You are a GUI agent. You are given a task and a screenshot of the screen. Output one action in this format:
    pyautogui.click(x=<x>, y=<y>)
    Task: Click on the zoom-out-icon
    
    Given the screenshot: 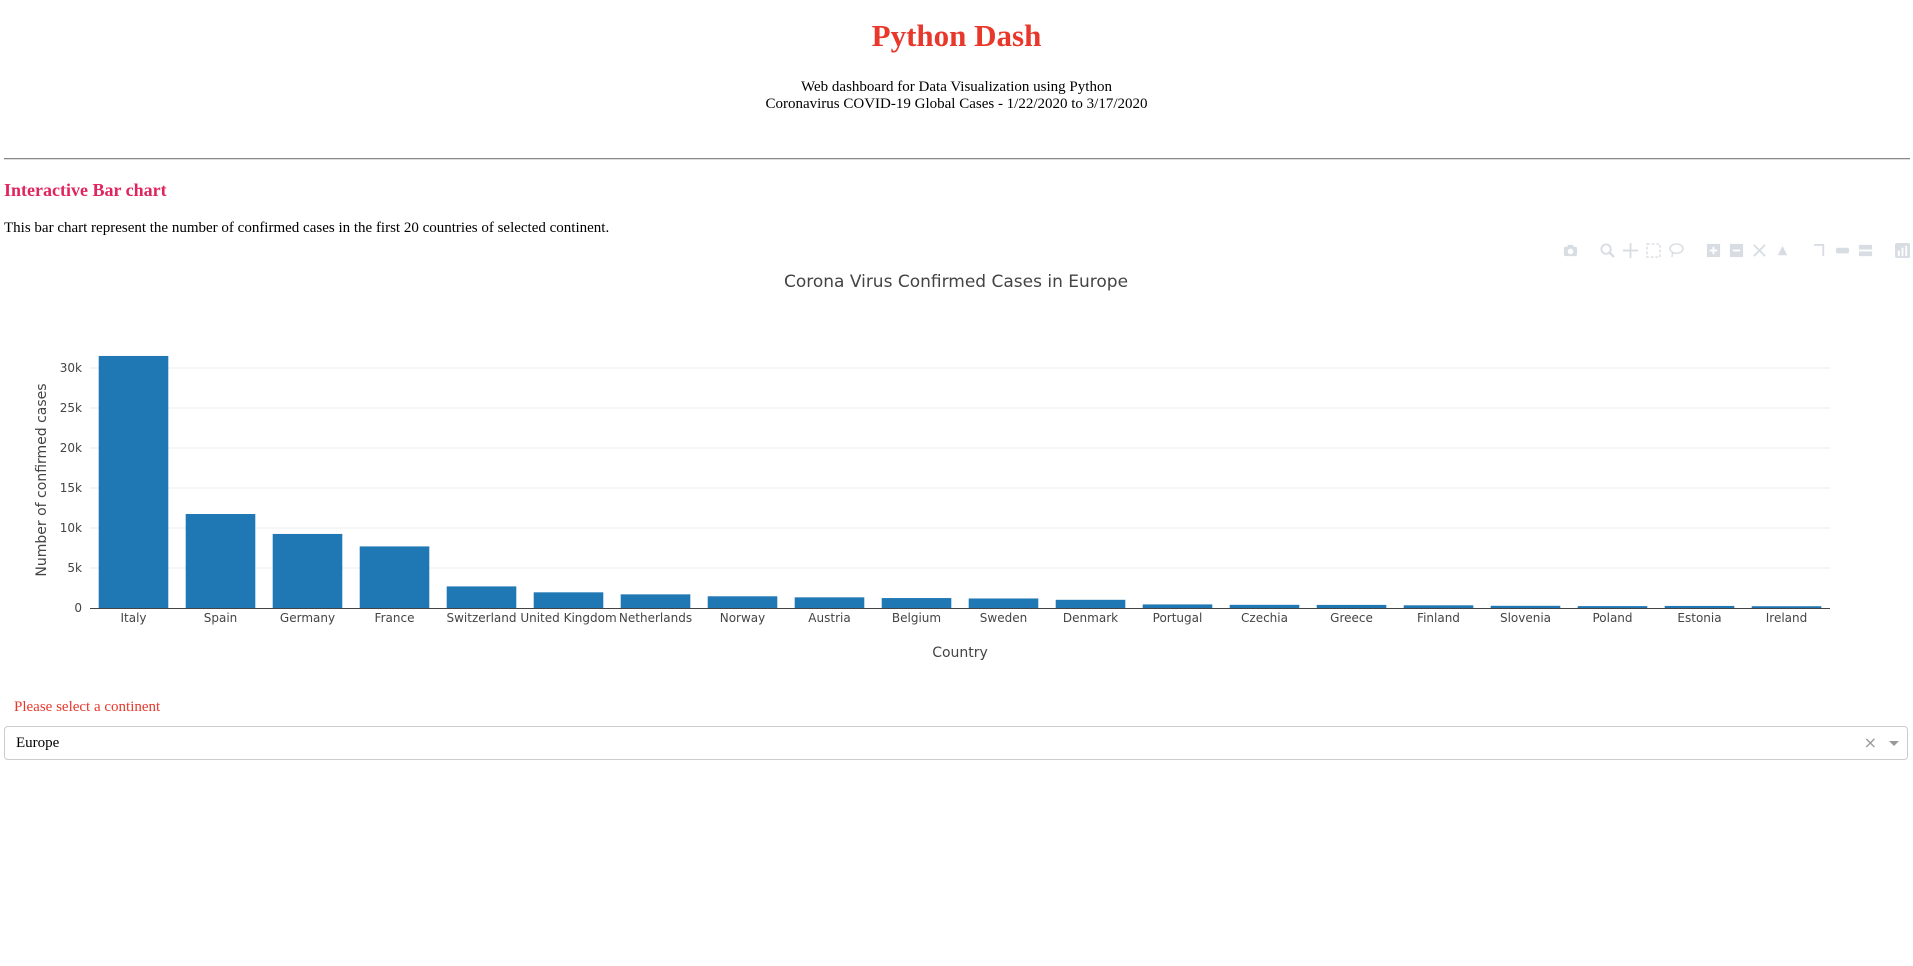 What is the action you would take?
    pyautogui.click(x=1736, y=250)
    